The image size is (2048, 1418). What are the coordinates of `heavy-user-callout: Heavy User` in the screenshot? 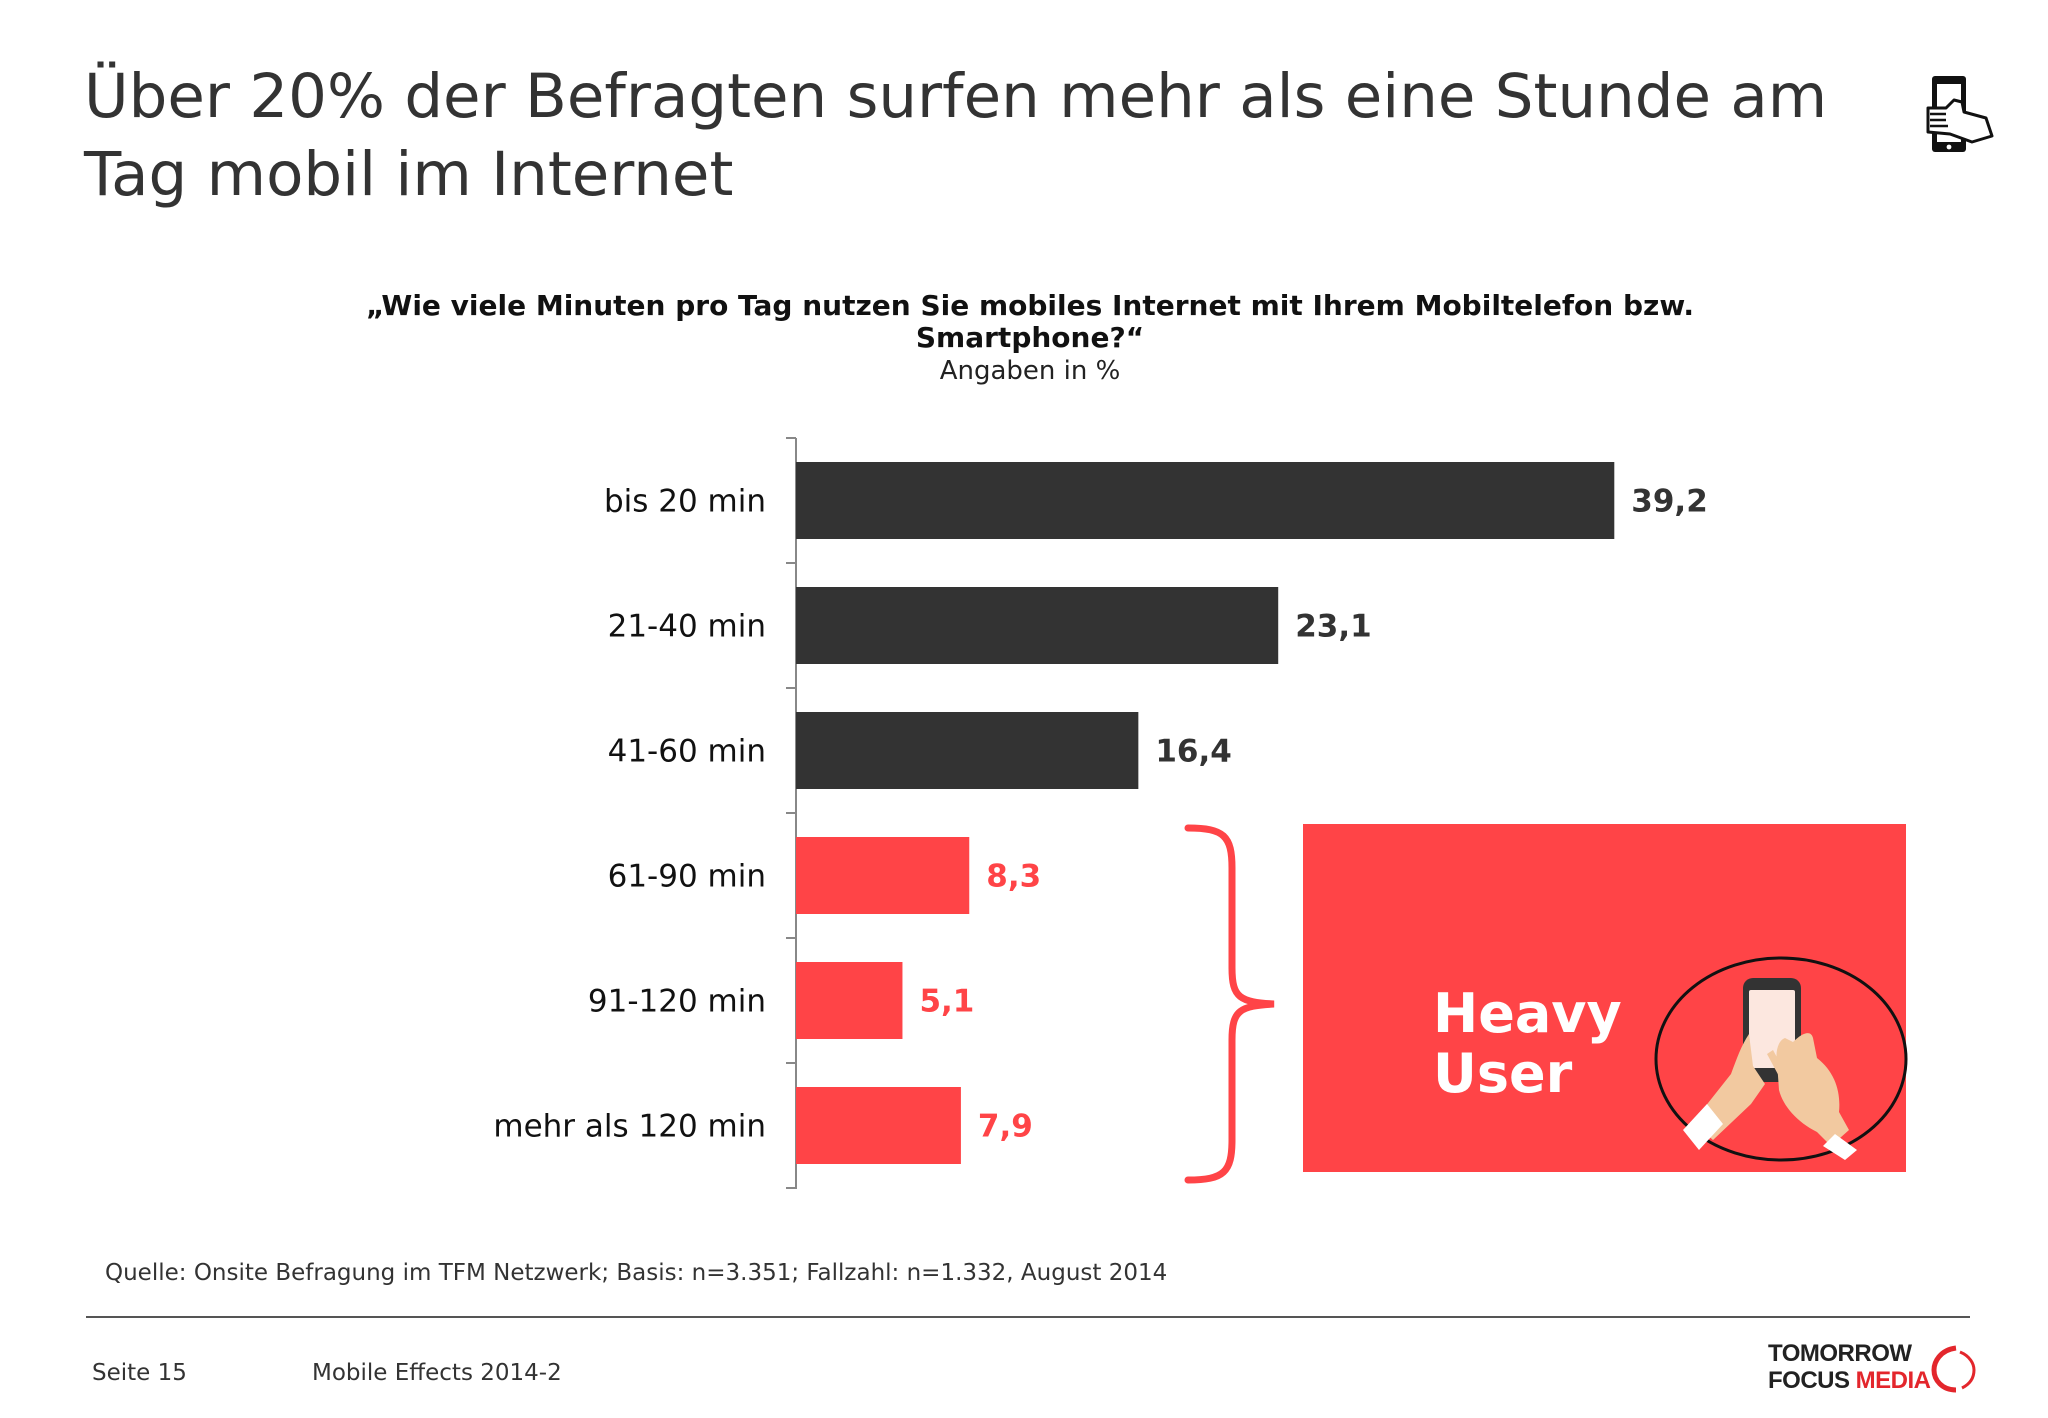 It's located at (1605, 998).